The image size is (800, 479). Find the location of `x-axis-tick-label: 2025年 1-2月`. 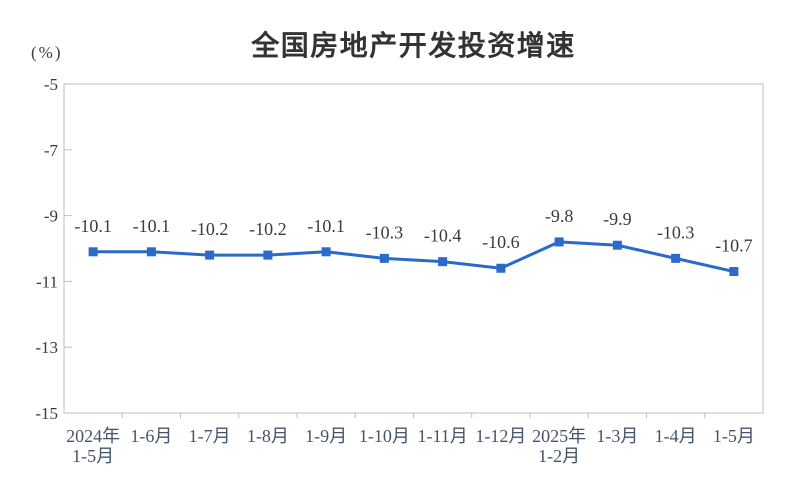

x-axis-tick-label: 2025年 1-2月 is located at coordinates (559, 446).